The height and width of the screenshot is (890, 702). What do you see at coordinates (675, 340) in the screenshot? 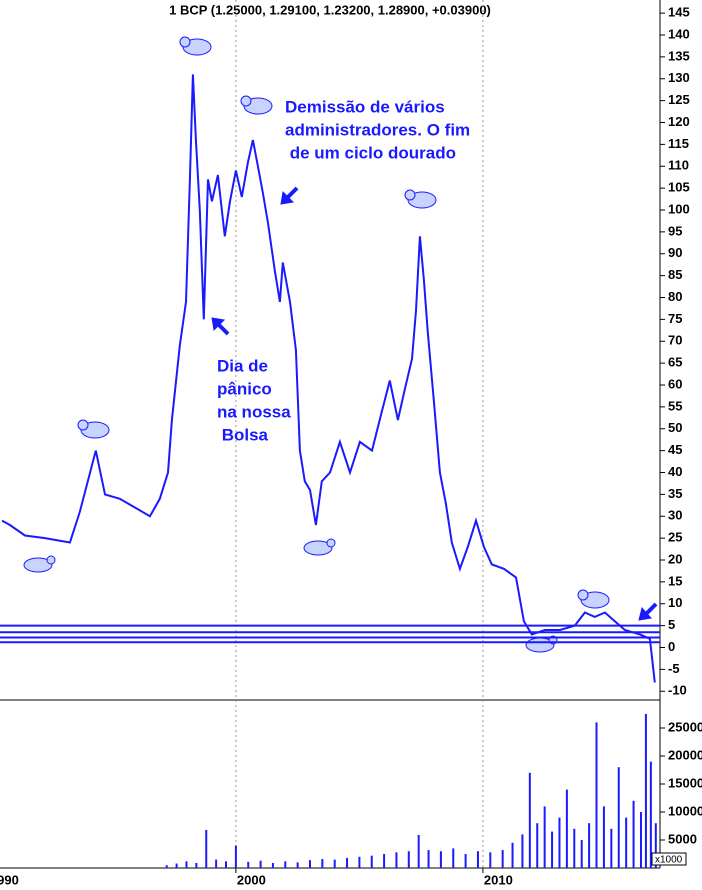
I see `y-tick-label: 70` at bounding box center [675, 340].